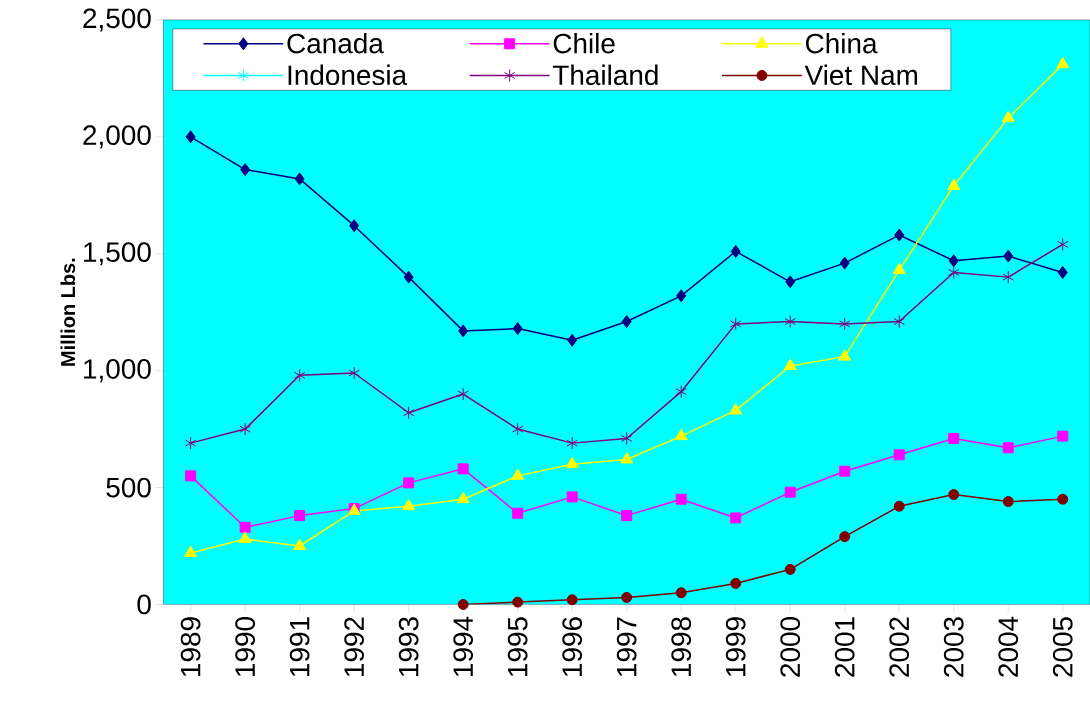 The height and width of the screenshot is (702, 1090). What do you see at coordinates (117, 371) in the screenshot?
I see `y-tick-label: 1,000` at bounding box center [117, 371].